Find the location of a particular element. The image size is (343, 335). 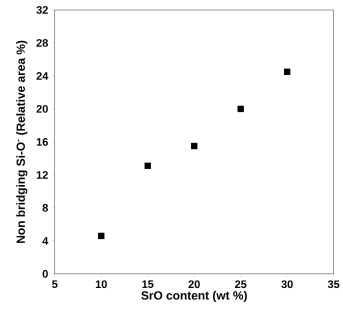

y-tick-label: 20 is located at coordinates (42, 109).